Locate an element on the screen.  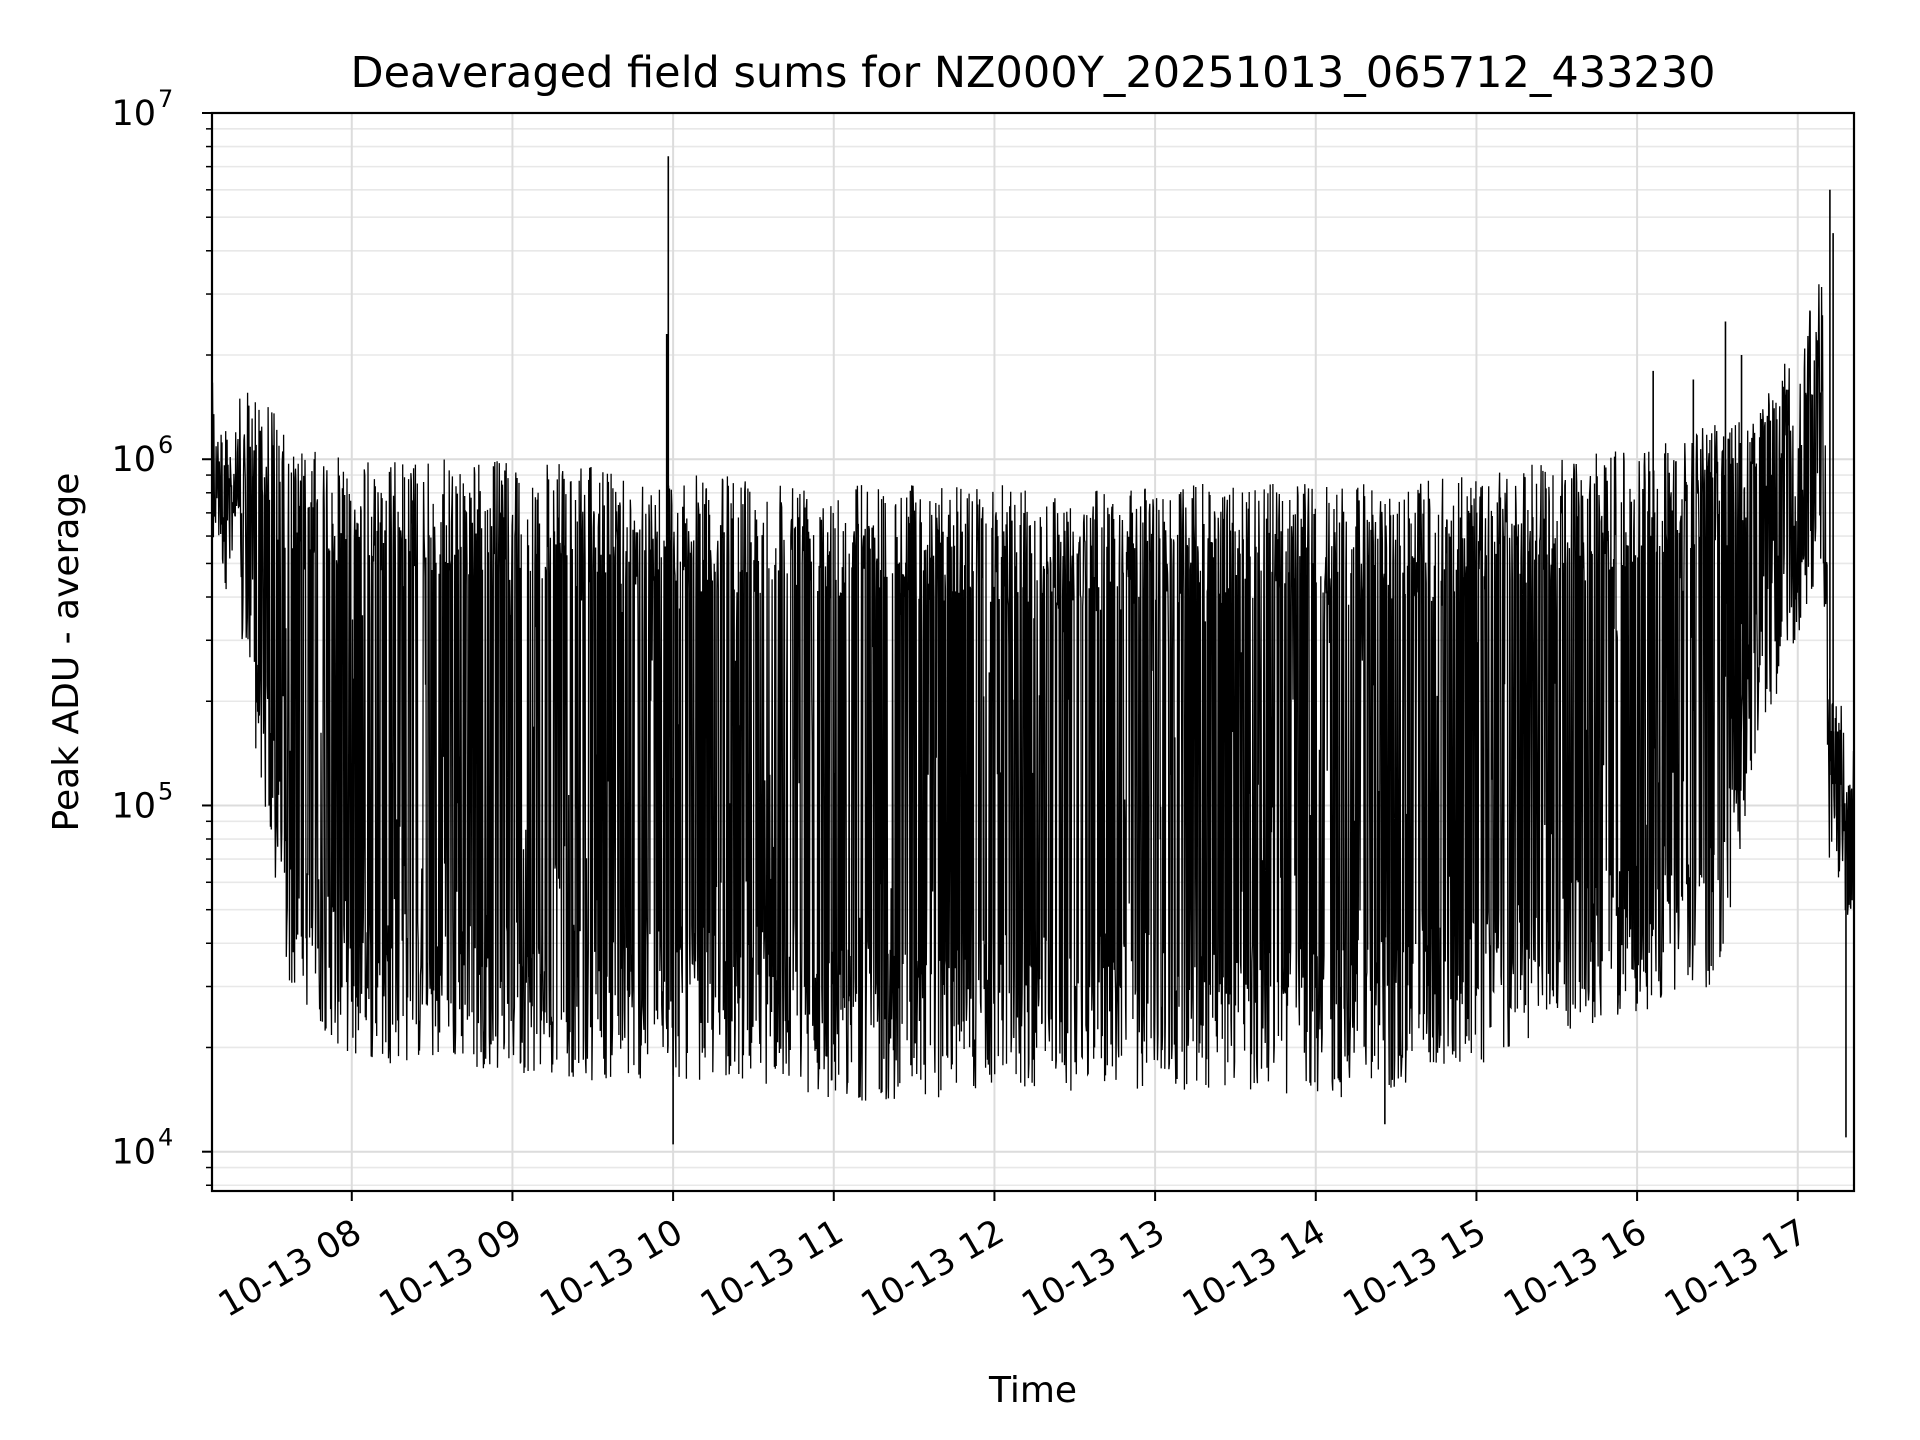
x-axis-label: Time is located at coordinates (1032, 1390).